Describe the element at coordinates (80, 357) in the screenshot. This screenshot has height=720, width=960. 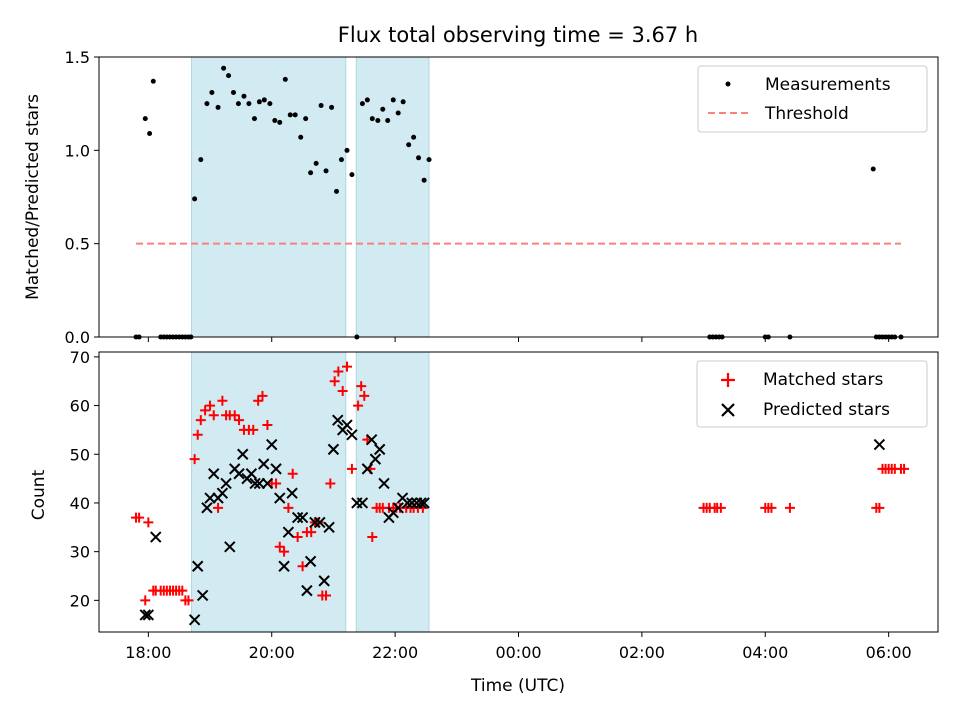
I see `y-tick-label: 70` at that location.